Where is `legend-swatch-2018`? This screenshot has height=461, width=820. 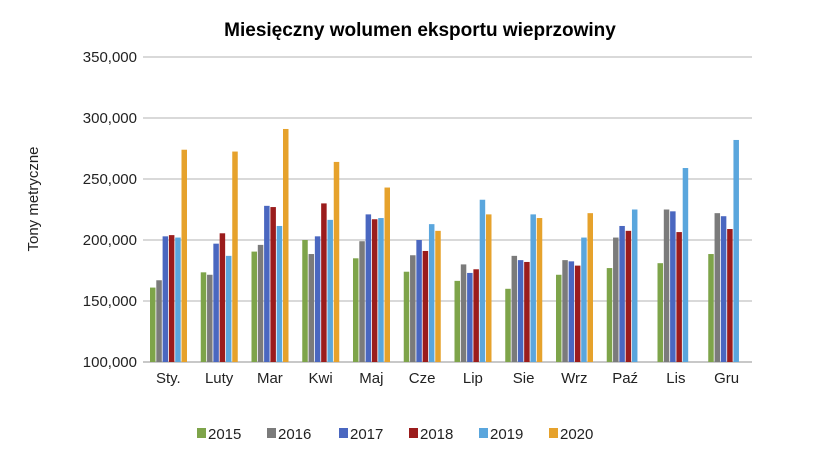
legend-swatch-2018 is located at coordinates (413, 433).